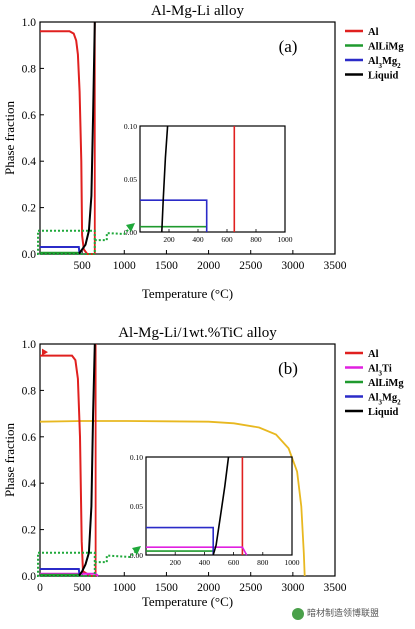 This screenshot has width=415, height=629. What do you see at coordinates (386, 47) in the screenshot?
I see `panel-a-legend-label-allimg: AlLiMg` at bounding box center [386, 47].